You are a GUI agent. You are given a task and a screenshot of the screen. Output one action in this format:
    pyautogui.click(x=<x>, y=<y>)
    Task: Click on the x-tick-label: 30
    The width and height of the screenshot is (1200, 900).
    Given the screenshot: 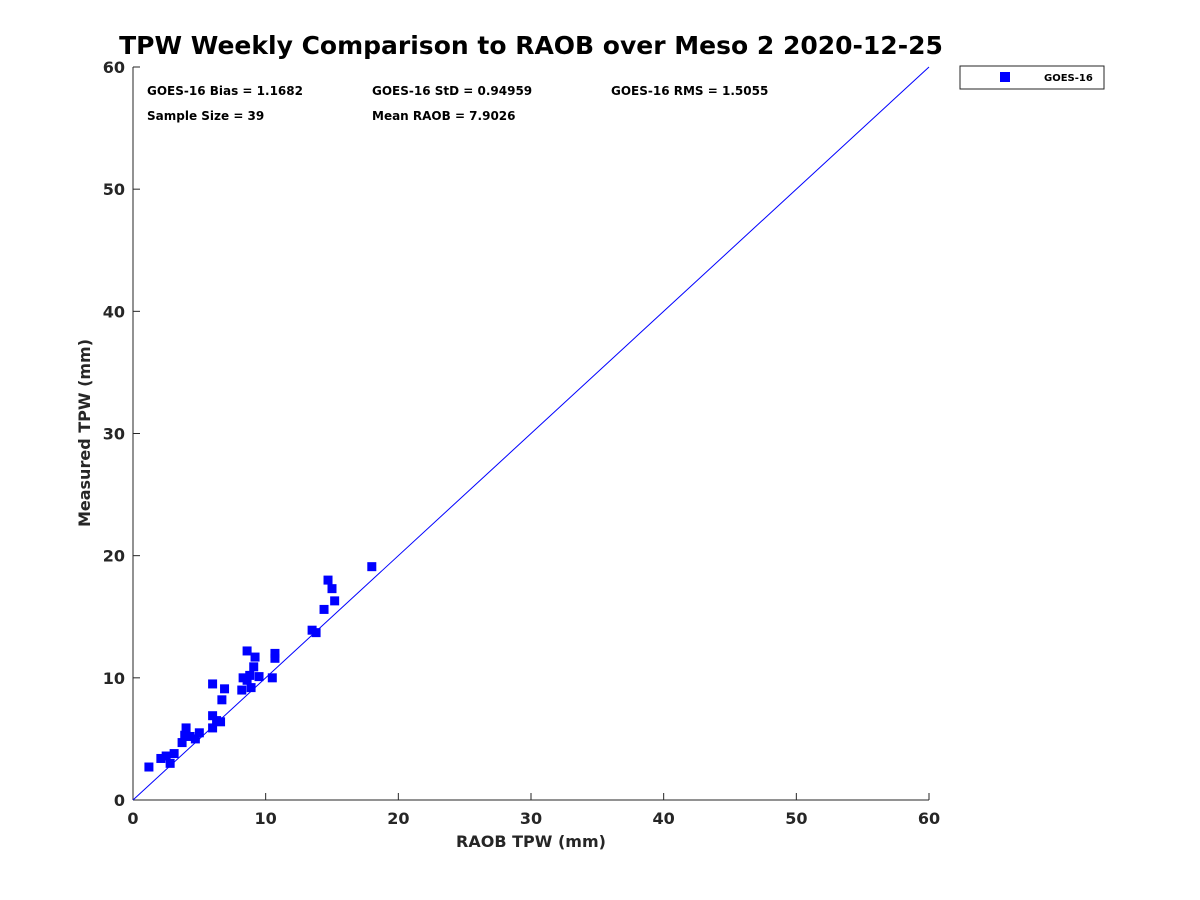 What is the action you would take?
    pyautogui.click(x=531, y=818)
    